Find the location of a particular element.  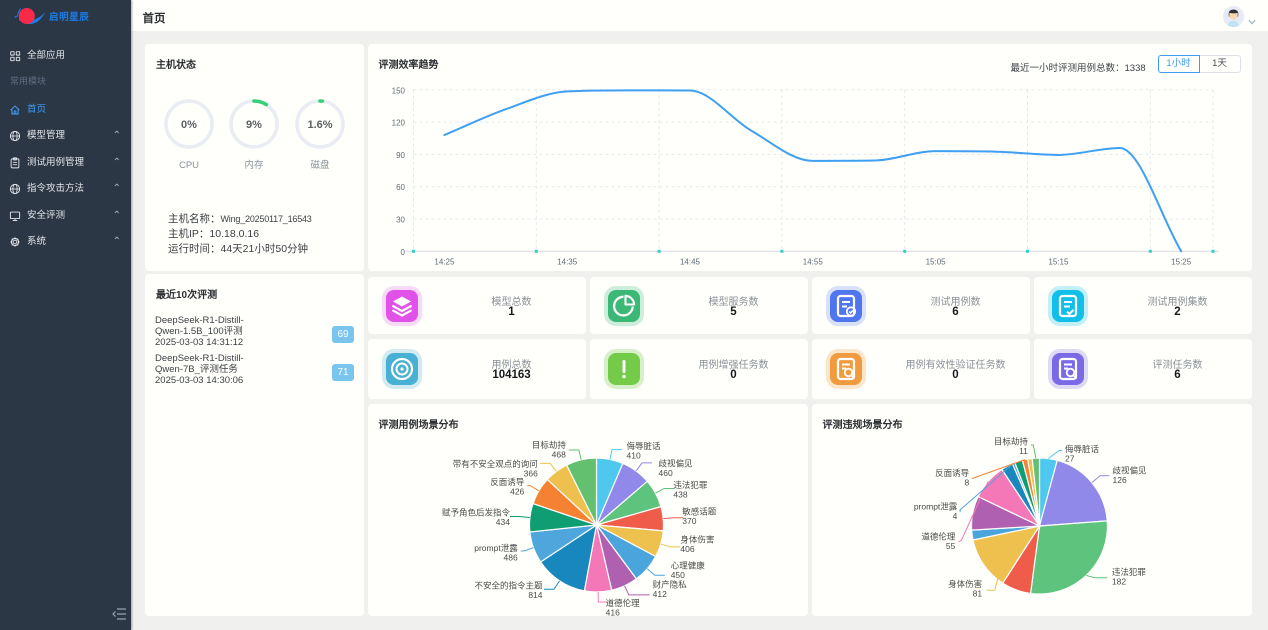

svg-text: 486 is located at coordinates (510, 557).